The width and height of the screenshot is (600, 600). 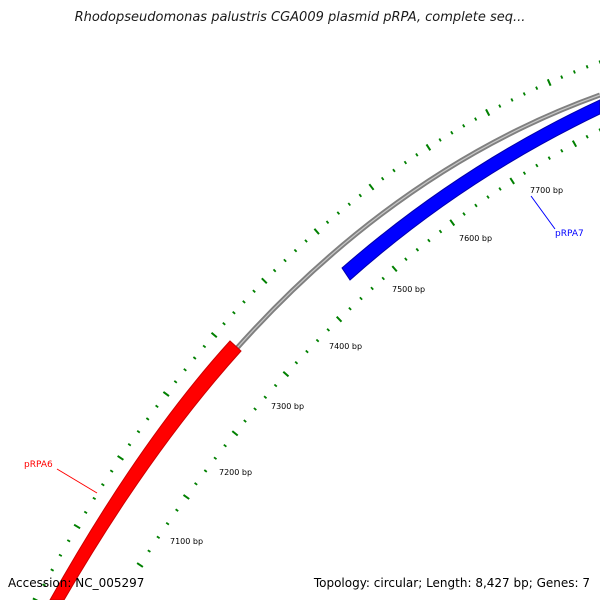 I want to click on gene-prpa7-leader, so click(x=543, y=212).